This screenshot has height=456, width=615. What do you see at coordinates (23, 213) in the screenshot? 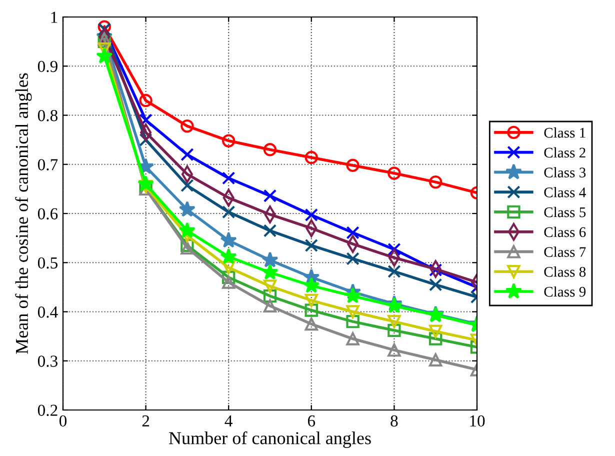
I see `y-axis-title: Mean of the cosine of canonical angles` at bounding box center [23, 213].